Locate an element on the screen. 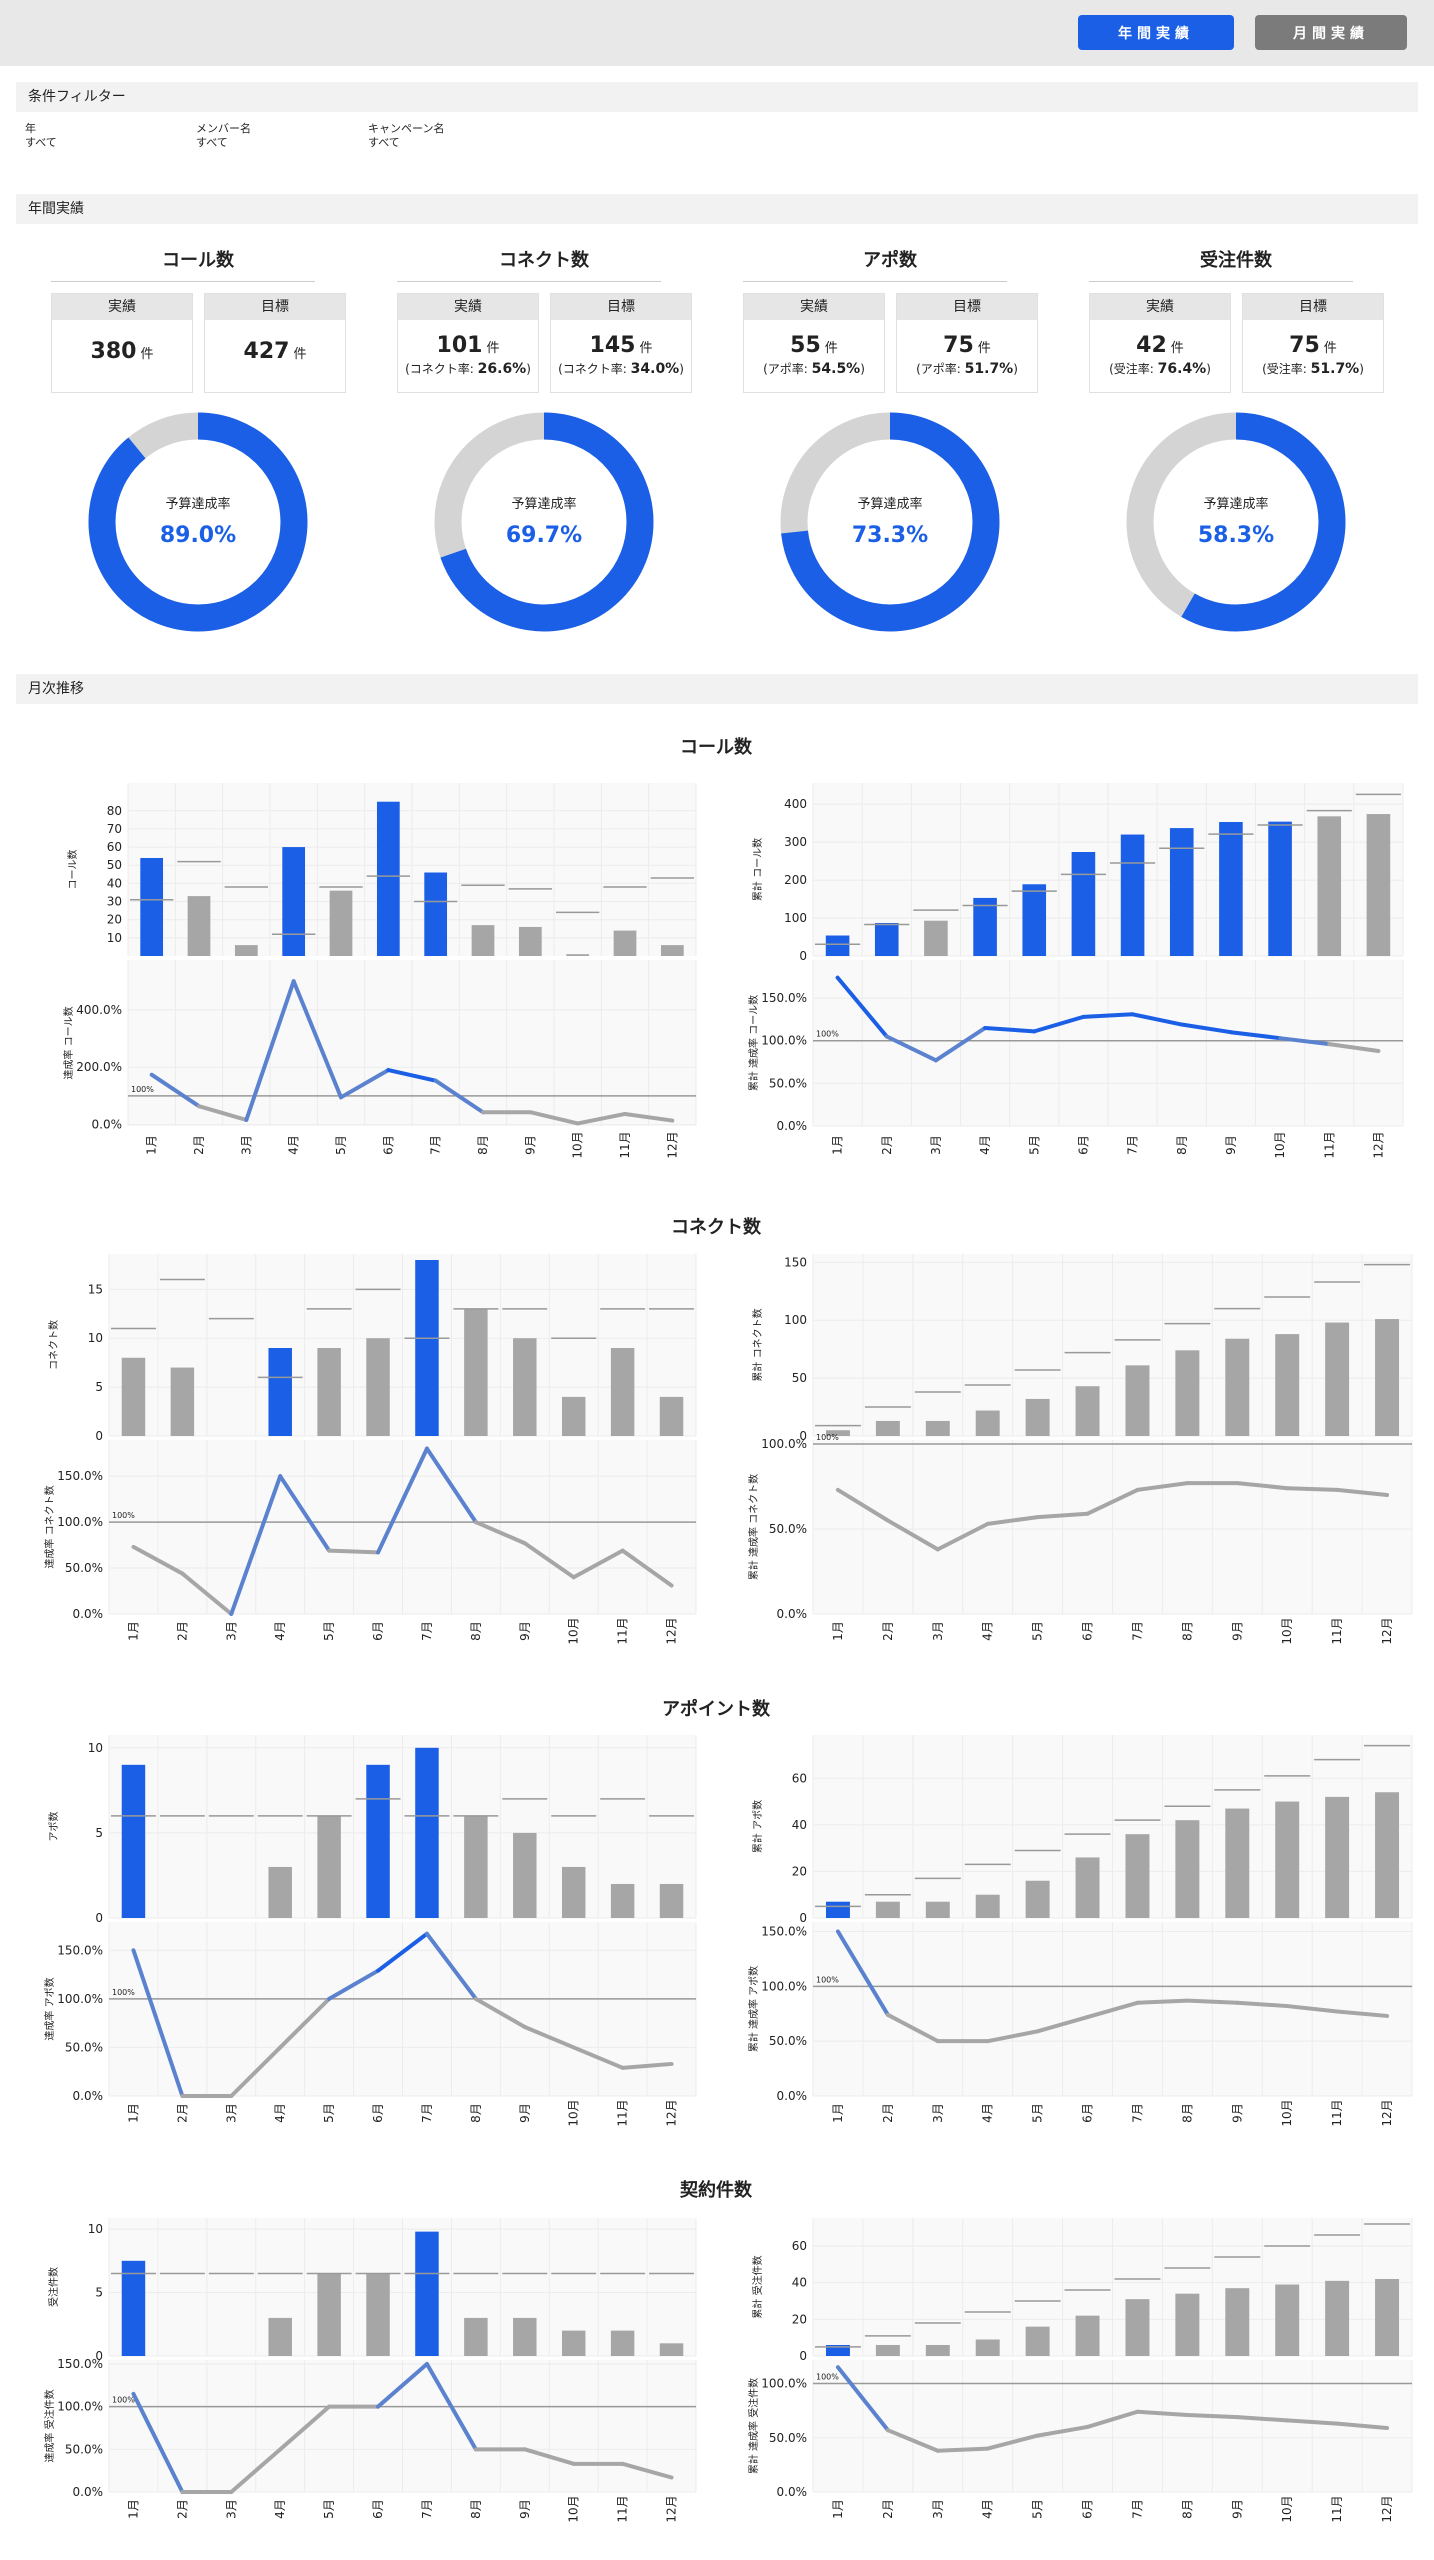  filter-label: 年 is located at coordinates (30, 128).